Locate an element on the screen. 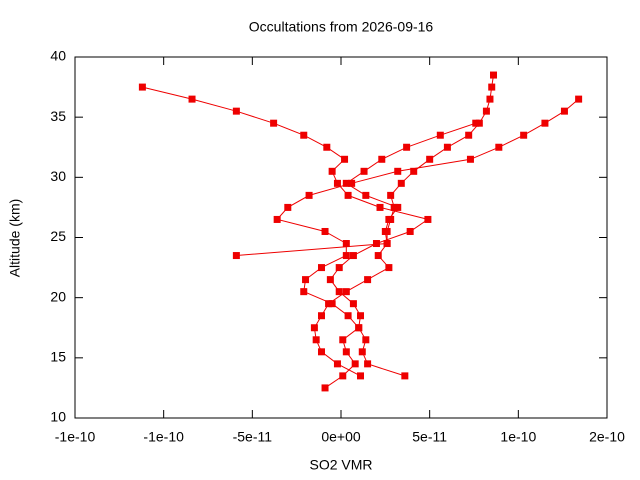 This screenshot has height=480, width=640. y-tick-label: 20 is located at coordinates (58, 296).